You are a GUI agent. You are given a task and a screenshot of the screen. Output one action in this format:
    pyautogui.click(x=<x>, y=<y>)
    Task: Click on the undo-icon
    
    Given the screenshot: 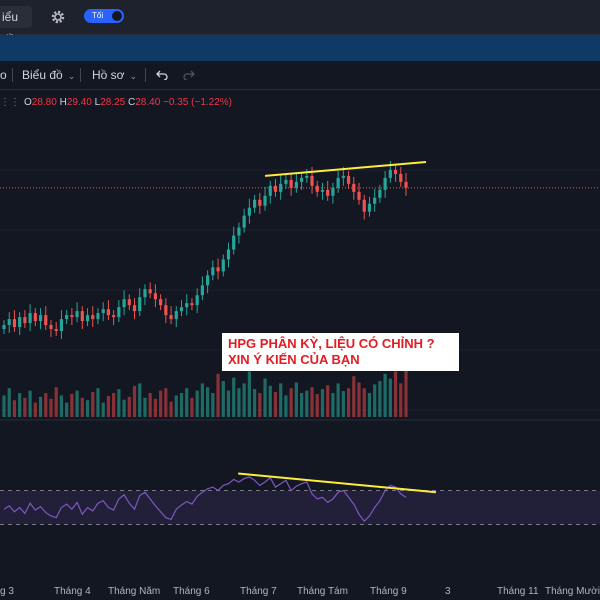 What is the action you would take?
    pyautogui.click(x=162, y=75)
    